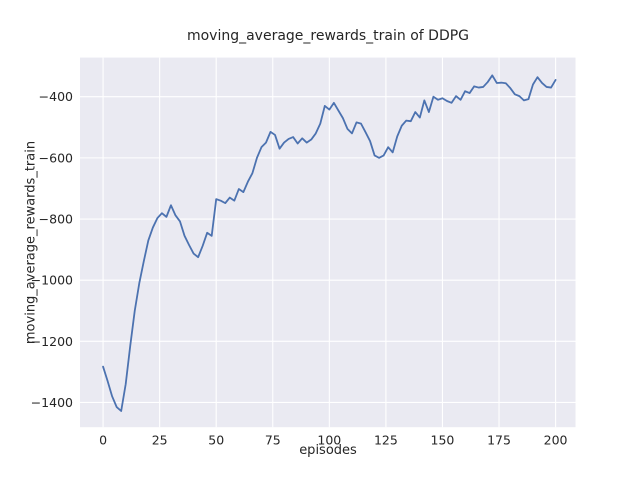 The height and width of the screenshot is (480, 640). Describe the element at coordinates (216, 440) in the screenshot. I see `x-tick-label: 50` at that location.